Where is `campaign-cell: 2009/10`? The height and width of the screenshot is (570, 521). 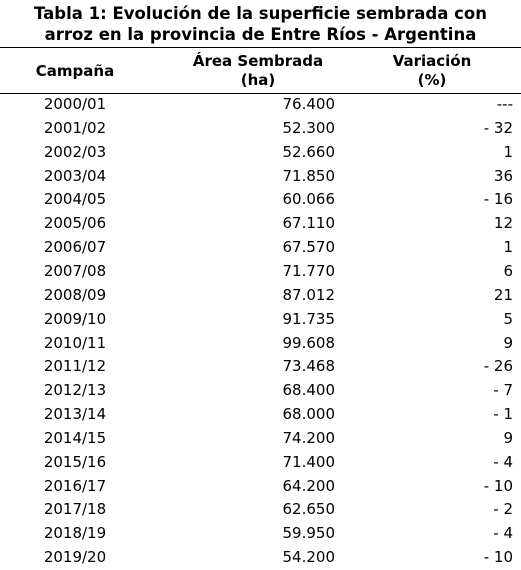 campaign-cell: 2009/10 is located at coordinates (75, 318).